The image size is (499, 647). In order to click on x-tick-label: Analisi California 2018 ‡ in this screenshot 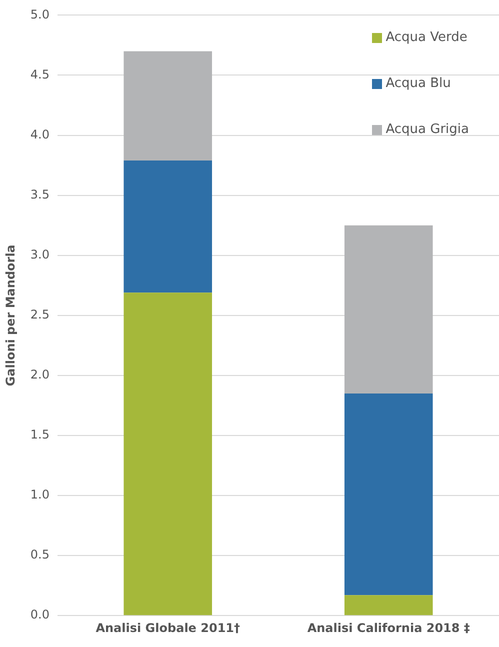, I will do `click(388, 627)`.